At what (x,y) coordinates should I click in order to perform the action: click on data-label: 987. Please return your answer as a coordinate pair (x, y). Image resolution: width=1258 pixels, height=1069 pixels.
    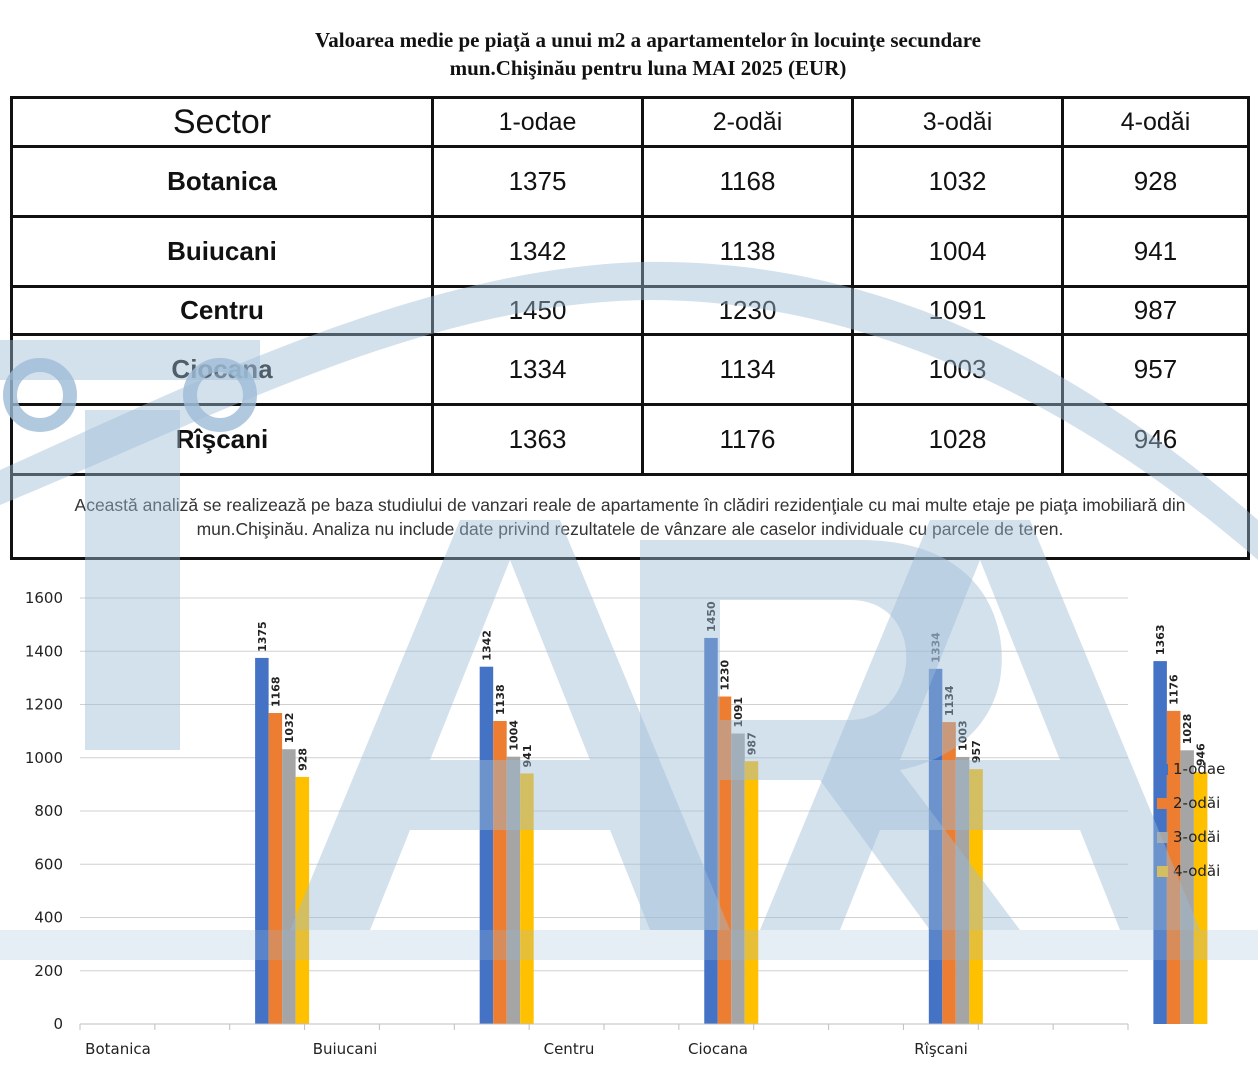
    Looking at the image, I should click on (752, 743).